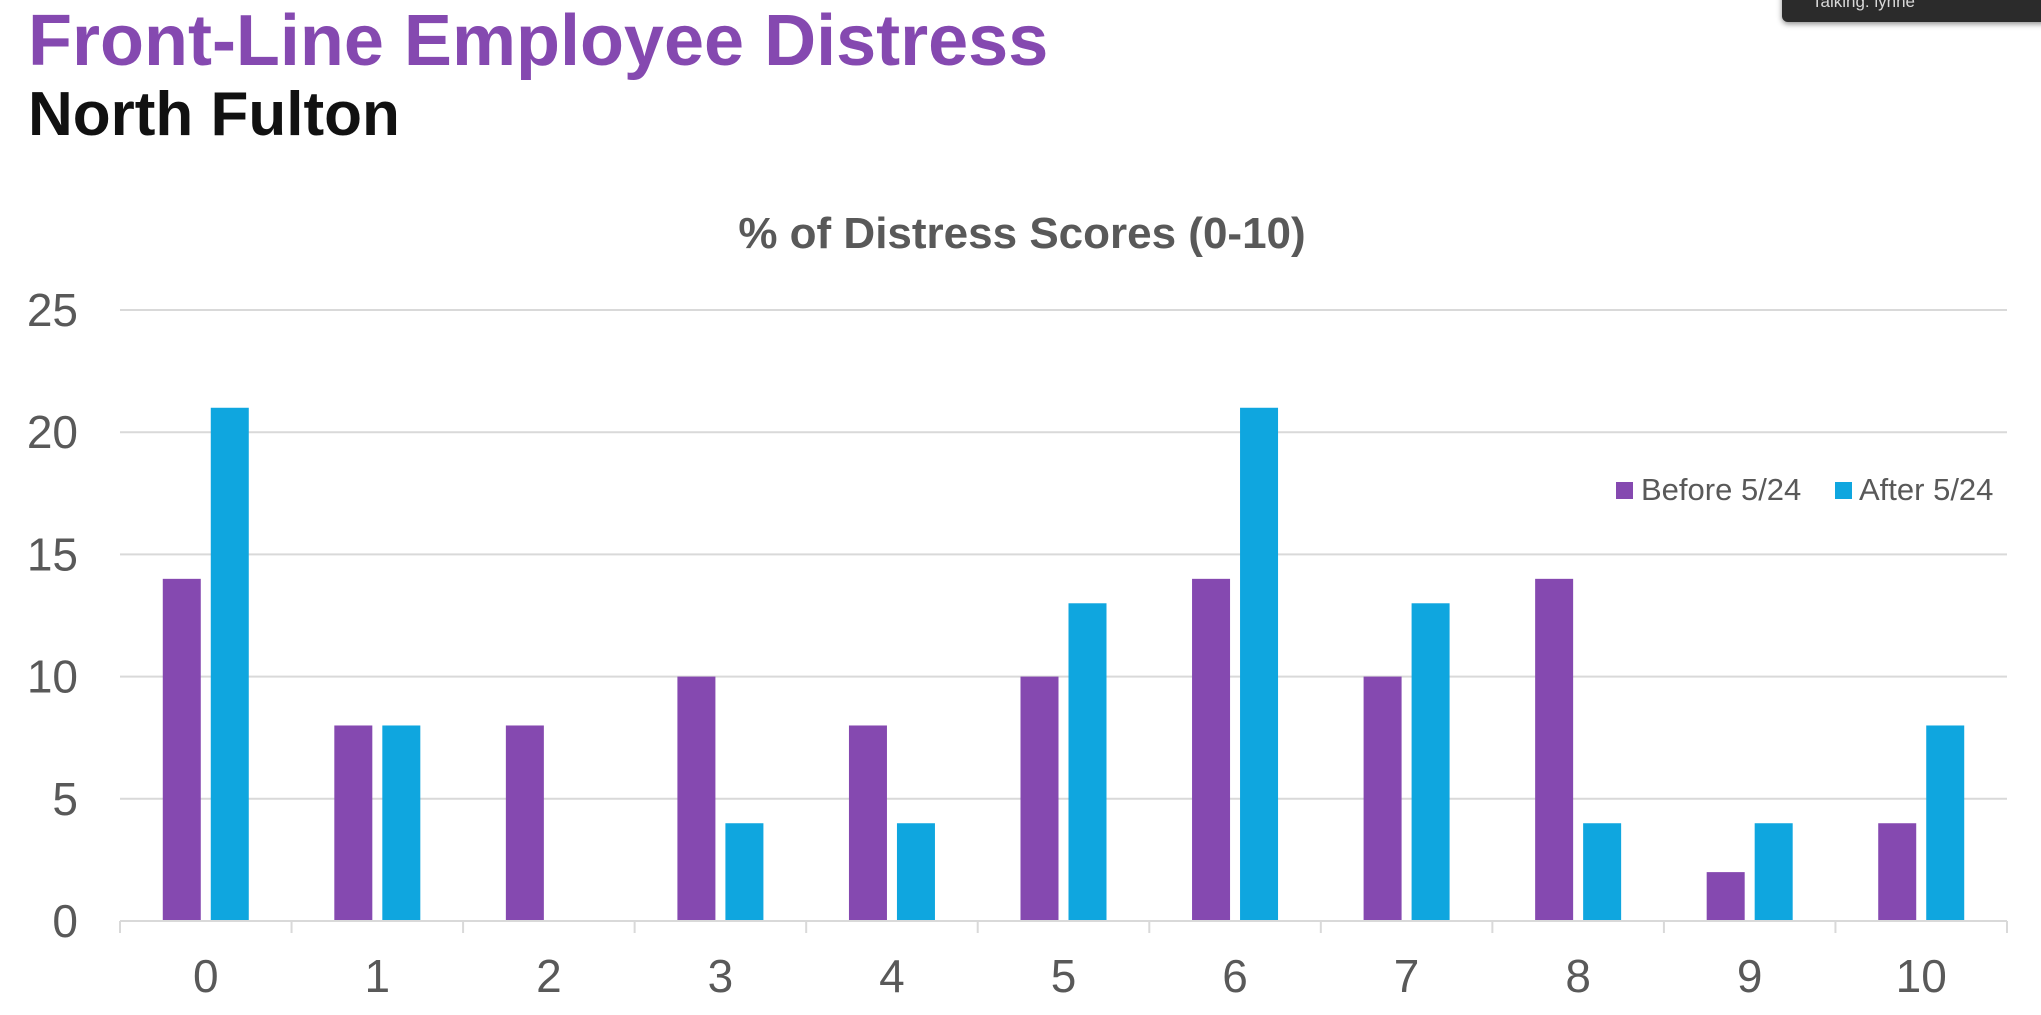 This screenshot has height=1015, width=2041. I want to click on y-axis-ticks: 0 5 10 15 20 25, so click(52, 615).